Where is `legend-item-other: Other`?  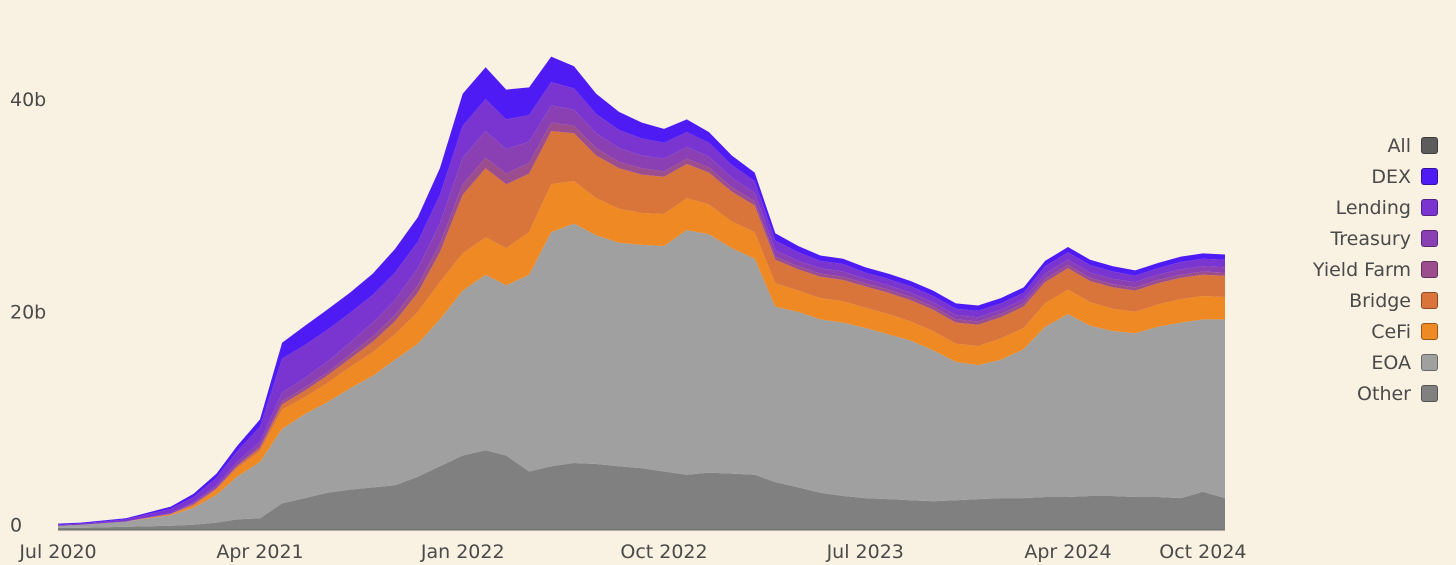 legend-item-other: Other is located at coordinates (1397, 393).